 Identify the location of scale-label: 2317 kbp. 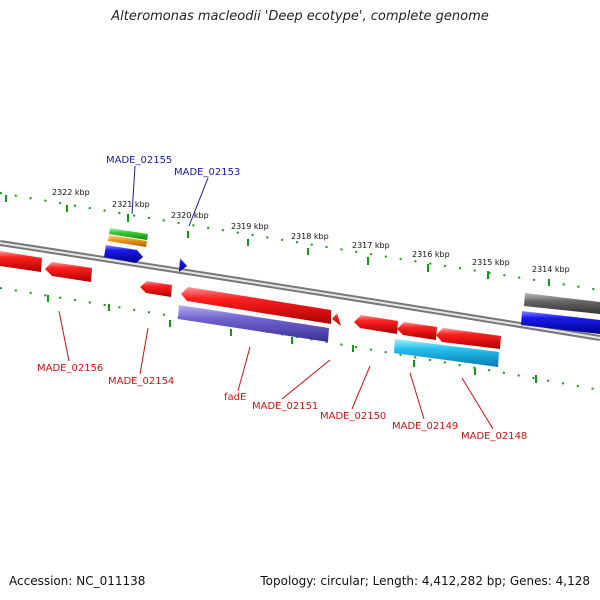
(371, 245).